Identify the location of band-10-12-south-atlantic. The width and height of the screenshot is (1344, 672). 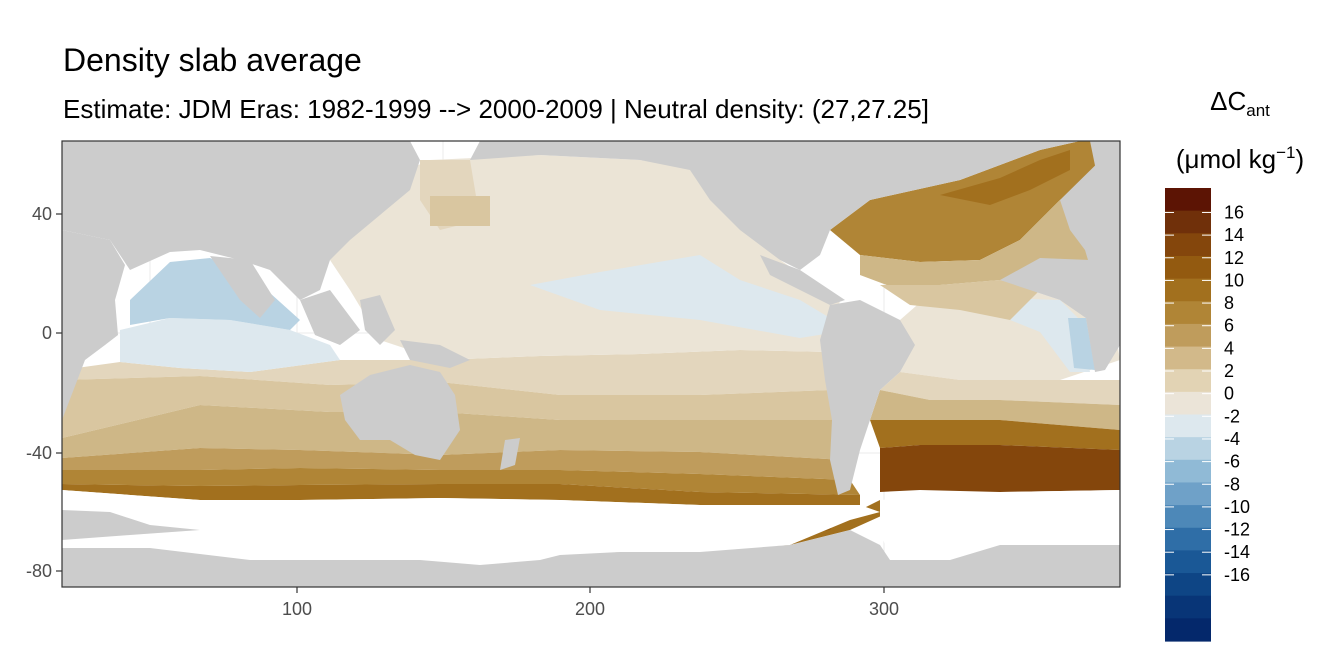
(995, 435).